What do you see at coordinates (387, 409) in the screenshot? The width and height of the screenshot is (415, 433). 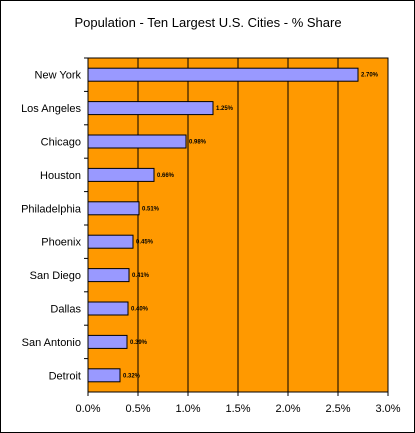 I see `x-tick-label: 3.0%` at bounding box center [387, 409].